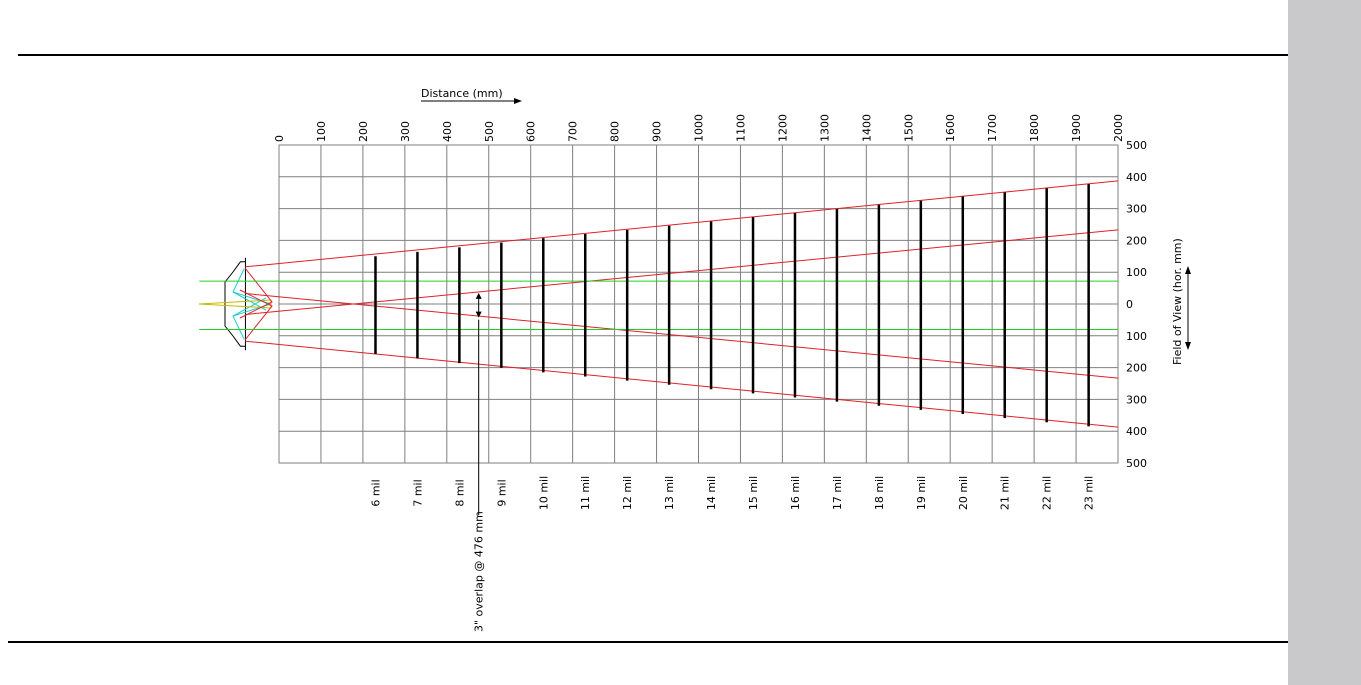 This screenshot has width=1361, height=685. I want to click on code-density-label: 7 mil, so click(417, 492).